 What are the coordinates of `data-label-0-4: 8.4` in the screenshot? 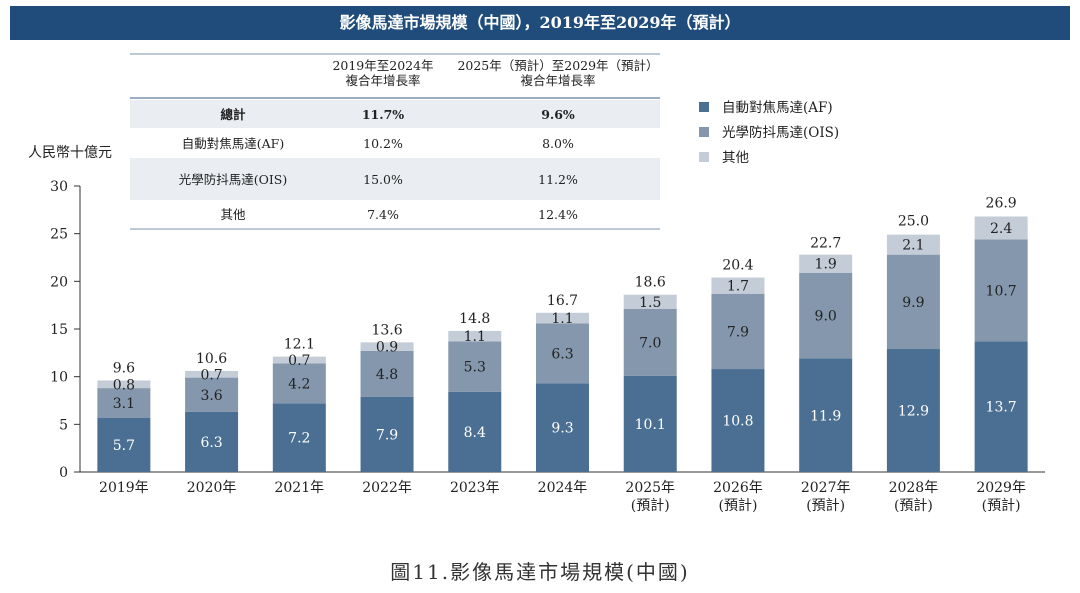 It's located at (475, 433).